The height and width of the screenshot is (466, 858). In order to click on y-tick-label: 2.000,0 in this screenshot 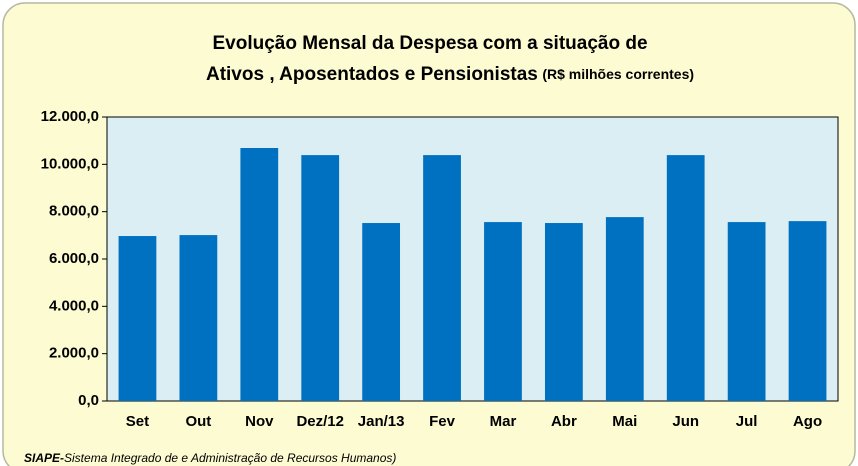, I will do `click(74, 353)`.